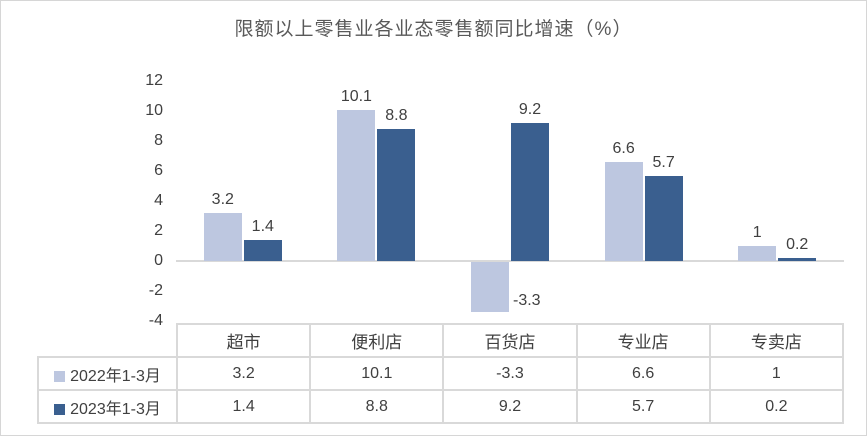 This screenshot has height=436, width=867. I want to click on legend-cell: 2022年1-3月, so click(107, 373).